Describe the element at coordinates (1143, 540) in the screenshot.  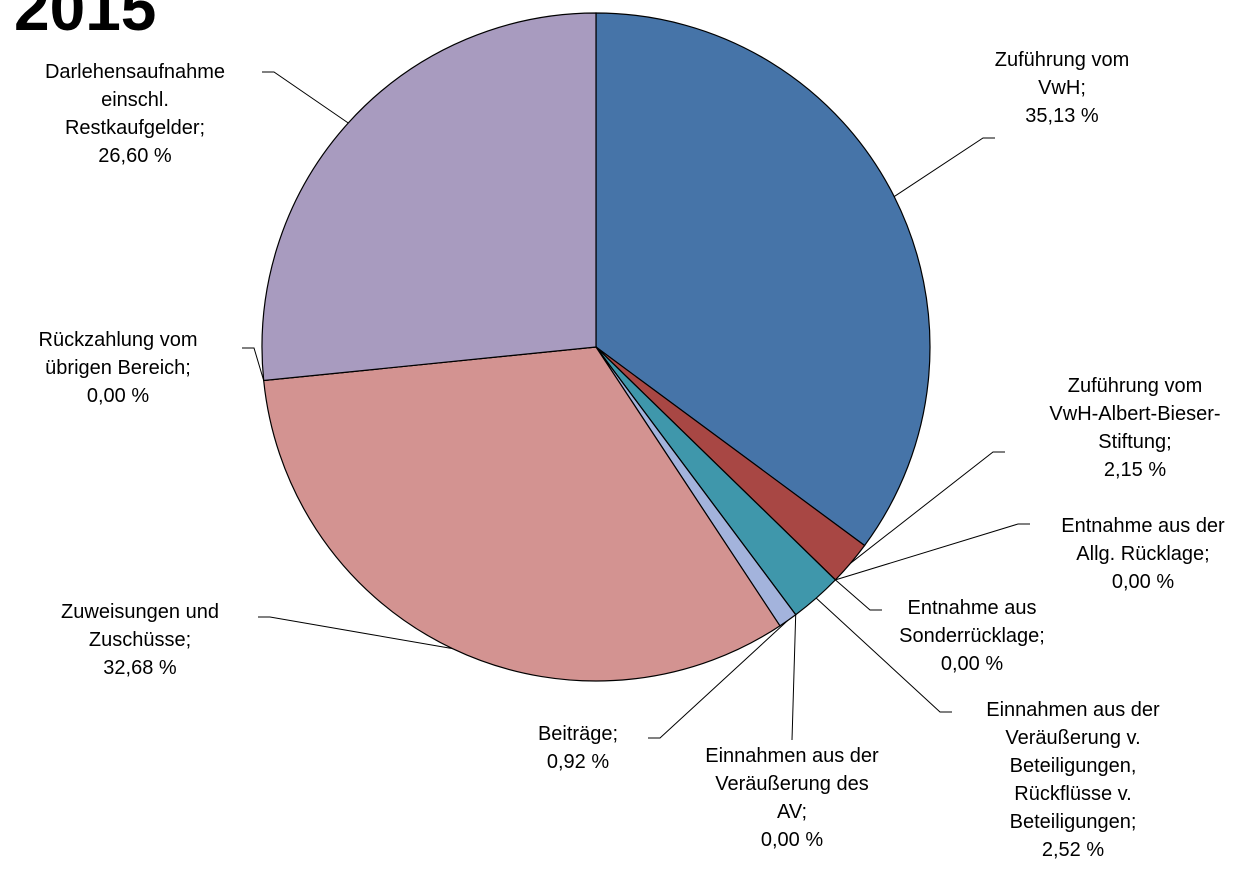
I see `slice-label: Entnahme aus der Allg. Rücklage;` at that location.